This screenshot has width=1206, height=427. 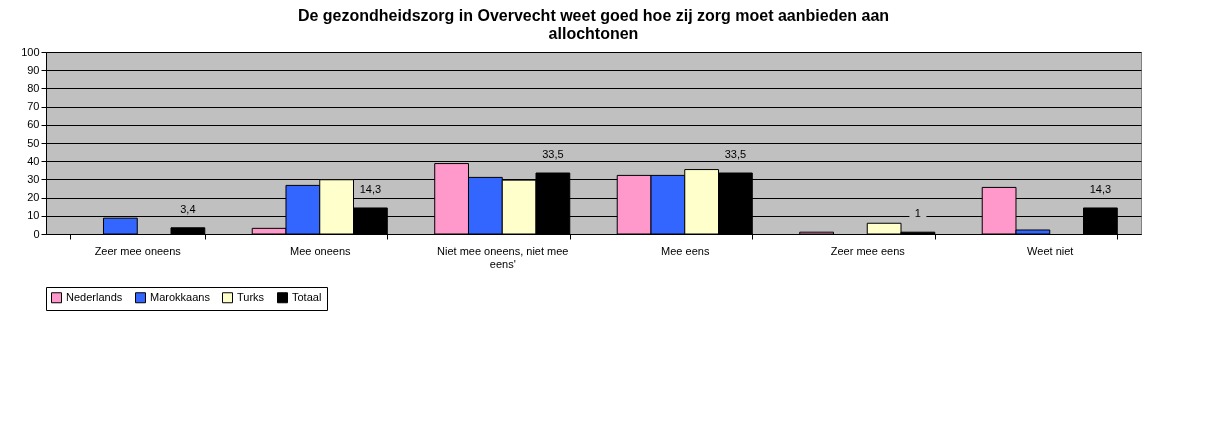 What do you see at coordinates (33, 178) in the screenshot?
I see `y-tick-label: 30` at bounding box center [33, 178].